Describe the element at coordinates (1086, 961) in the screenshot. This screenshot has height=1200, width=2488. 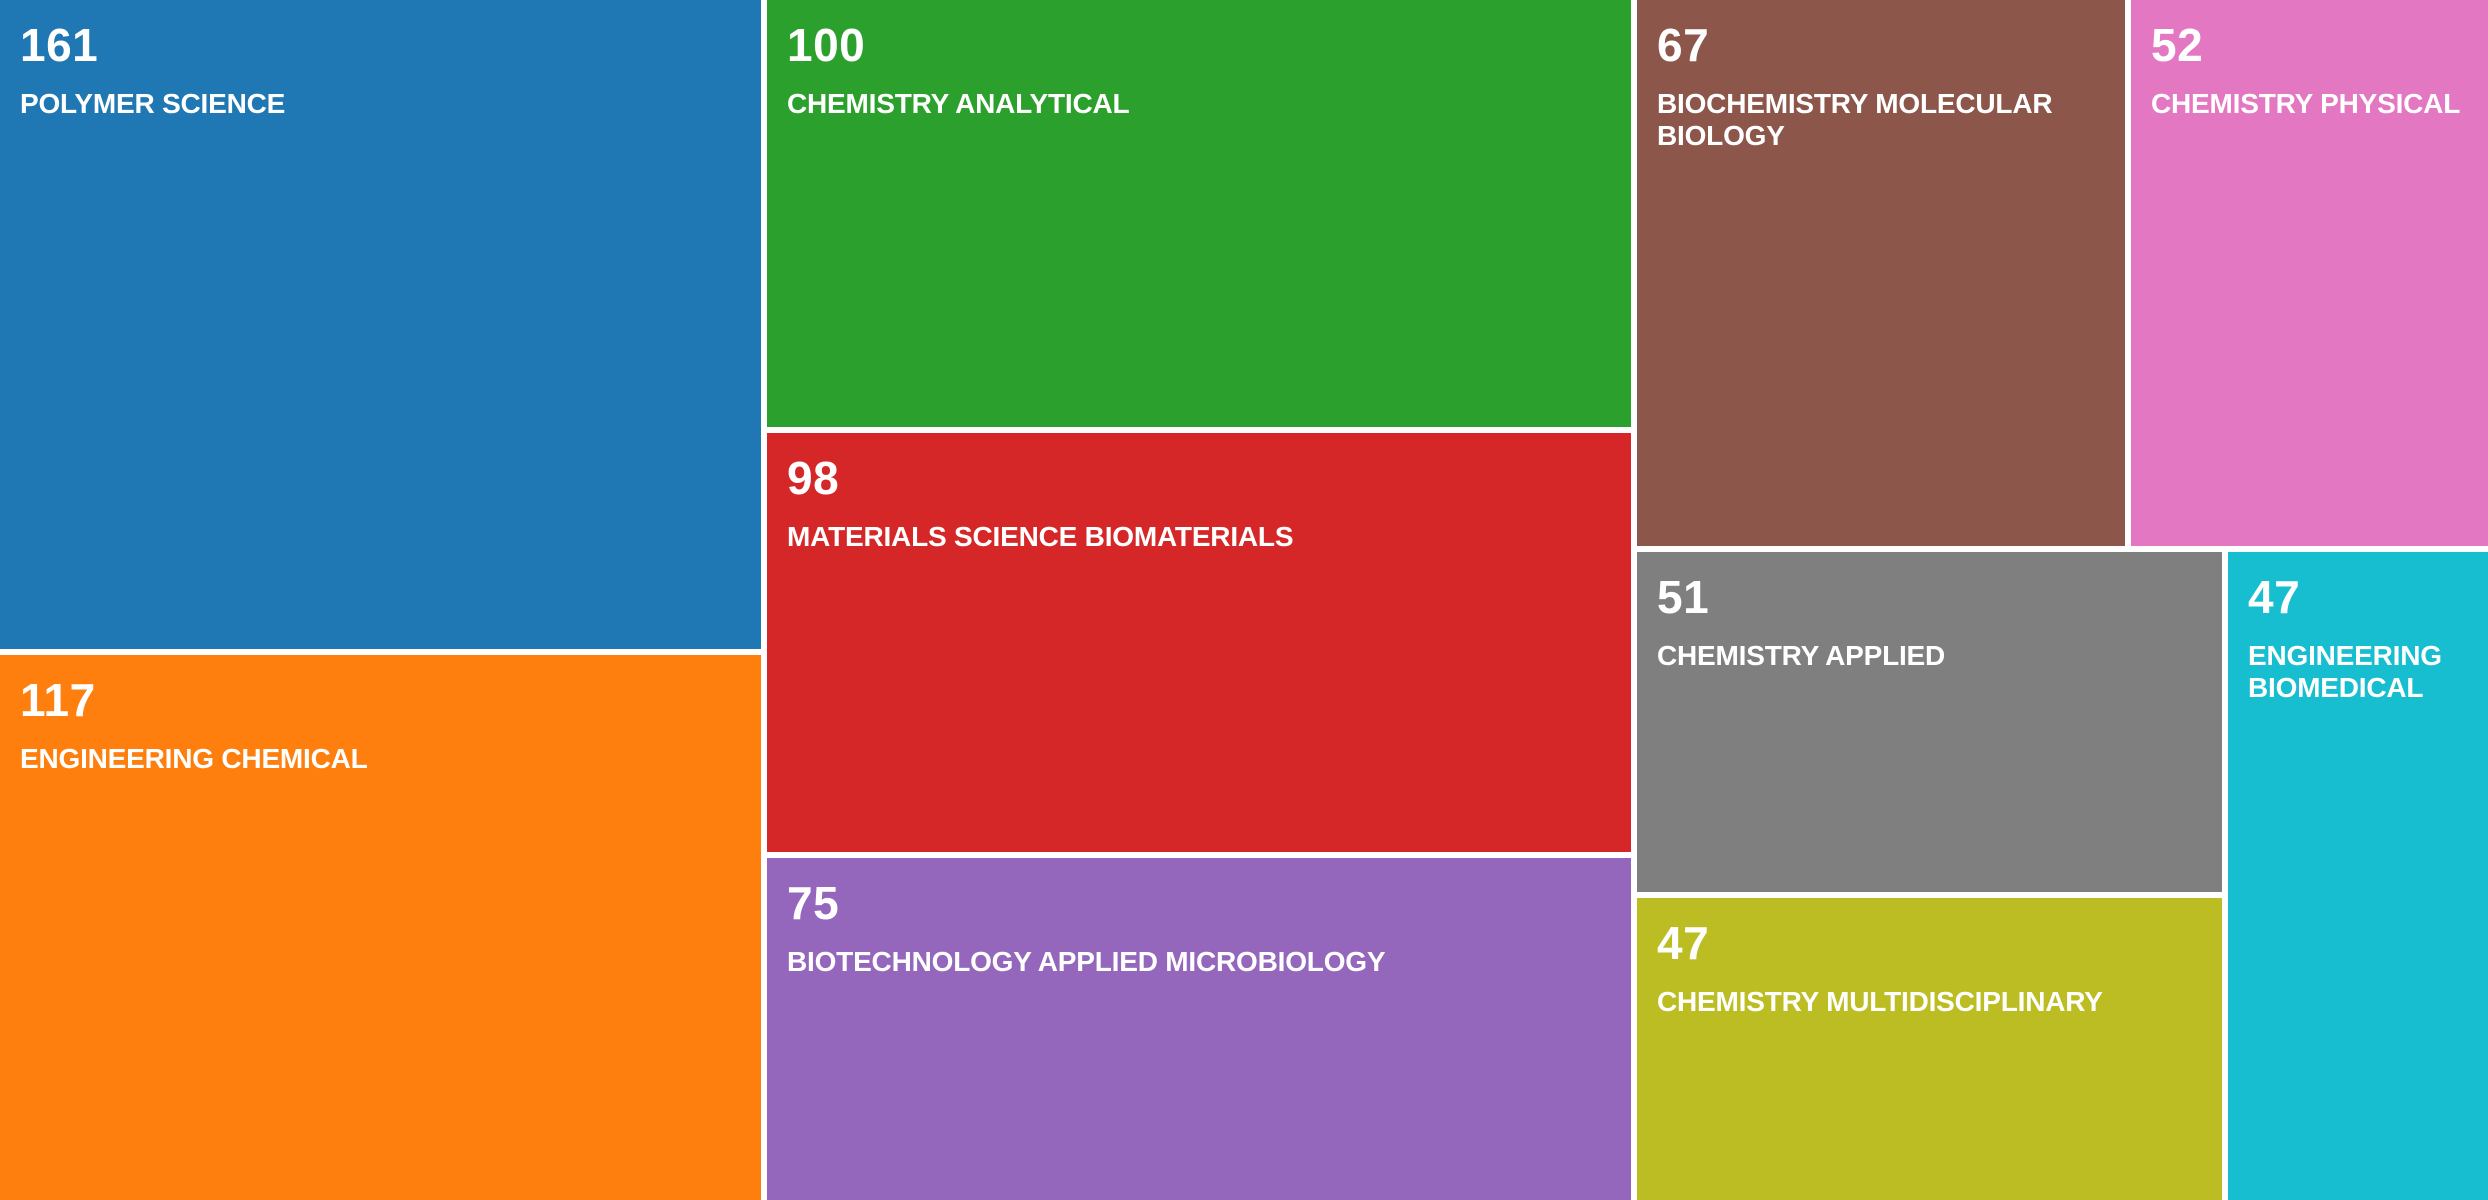
I see `tile-label: BIOTECHNOLOGY APPLIED MICROBIOLOGY` at that location.